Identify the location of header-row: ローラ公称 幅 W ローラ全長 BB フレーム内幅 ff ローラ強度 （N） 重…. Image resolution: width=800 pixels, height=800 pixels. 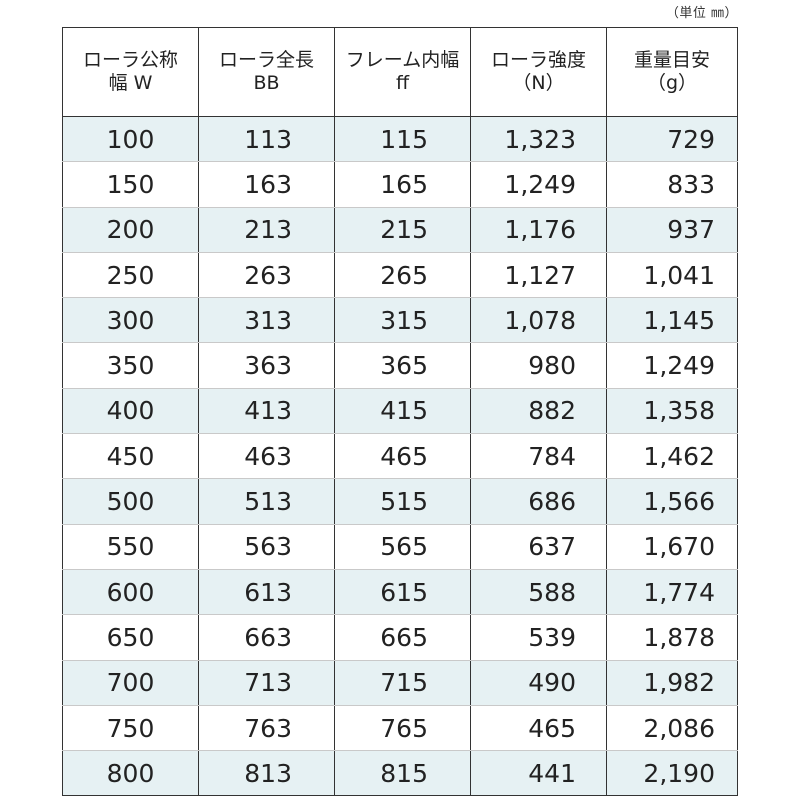
(400, 72).